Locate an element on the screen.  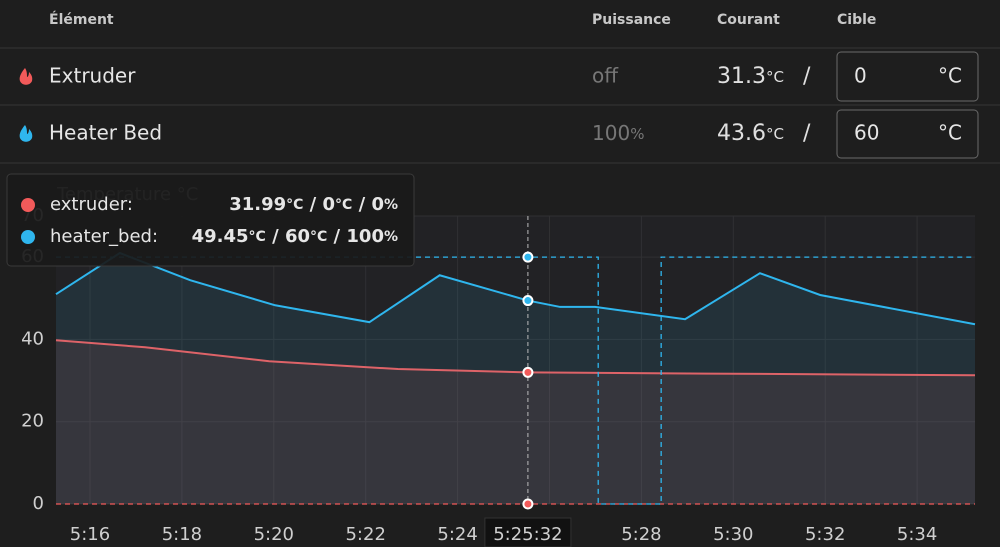
y-tick-label: 40 is located at coordinates (32, 338).